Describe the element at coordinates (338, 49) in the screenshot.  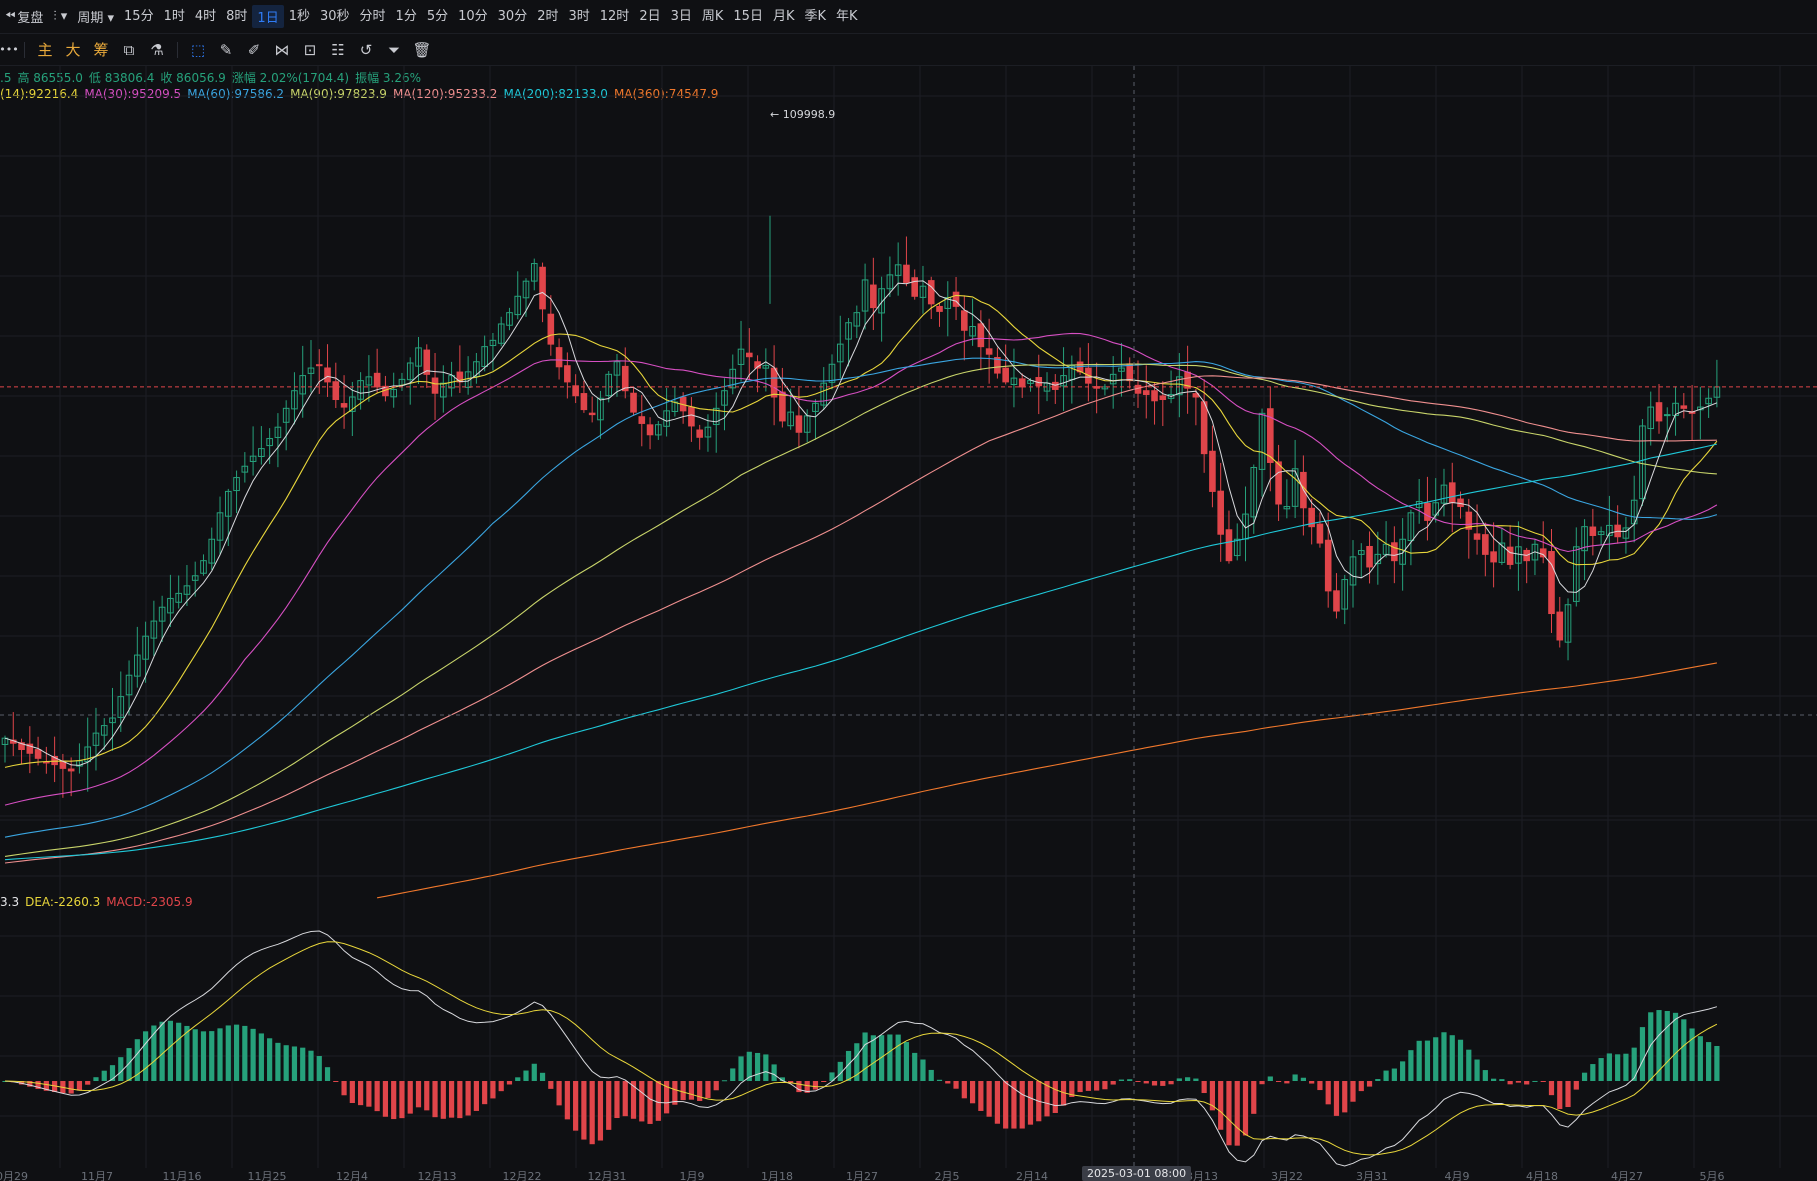
I see `note-icon: ☷` at that location.